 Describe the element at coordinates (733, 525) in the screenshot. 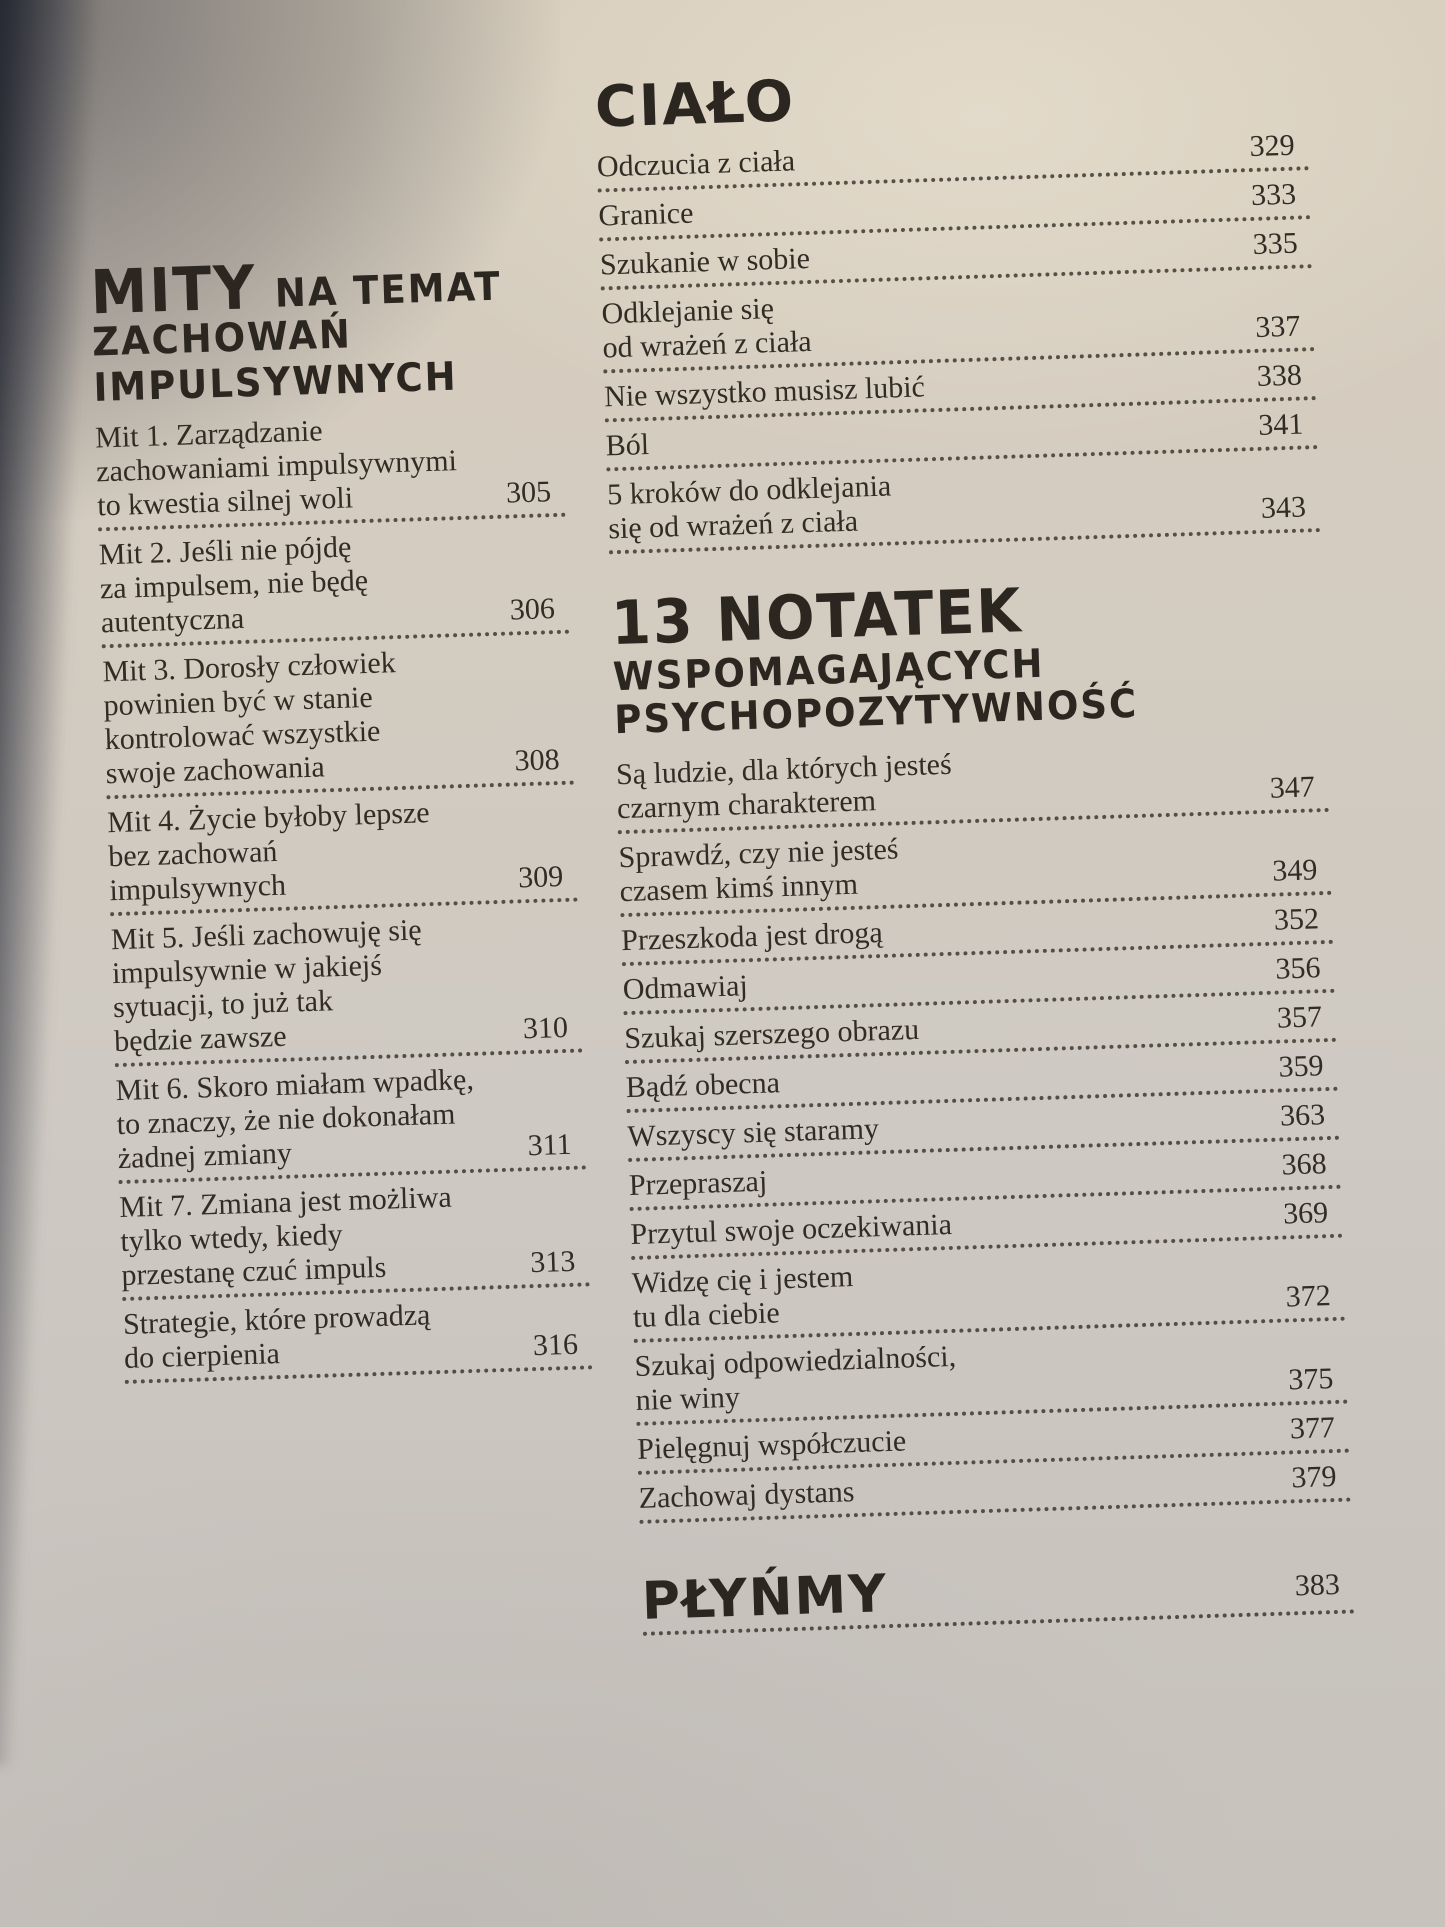

I see `toc-entry-text: się od wrażeń z ciała` at that location.